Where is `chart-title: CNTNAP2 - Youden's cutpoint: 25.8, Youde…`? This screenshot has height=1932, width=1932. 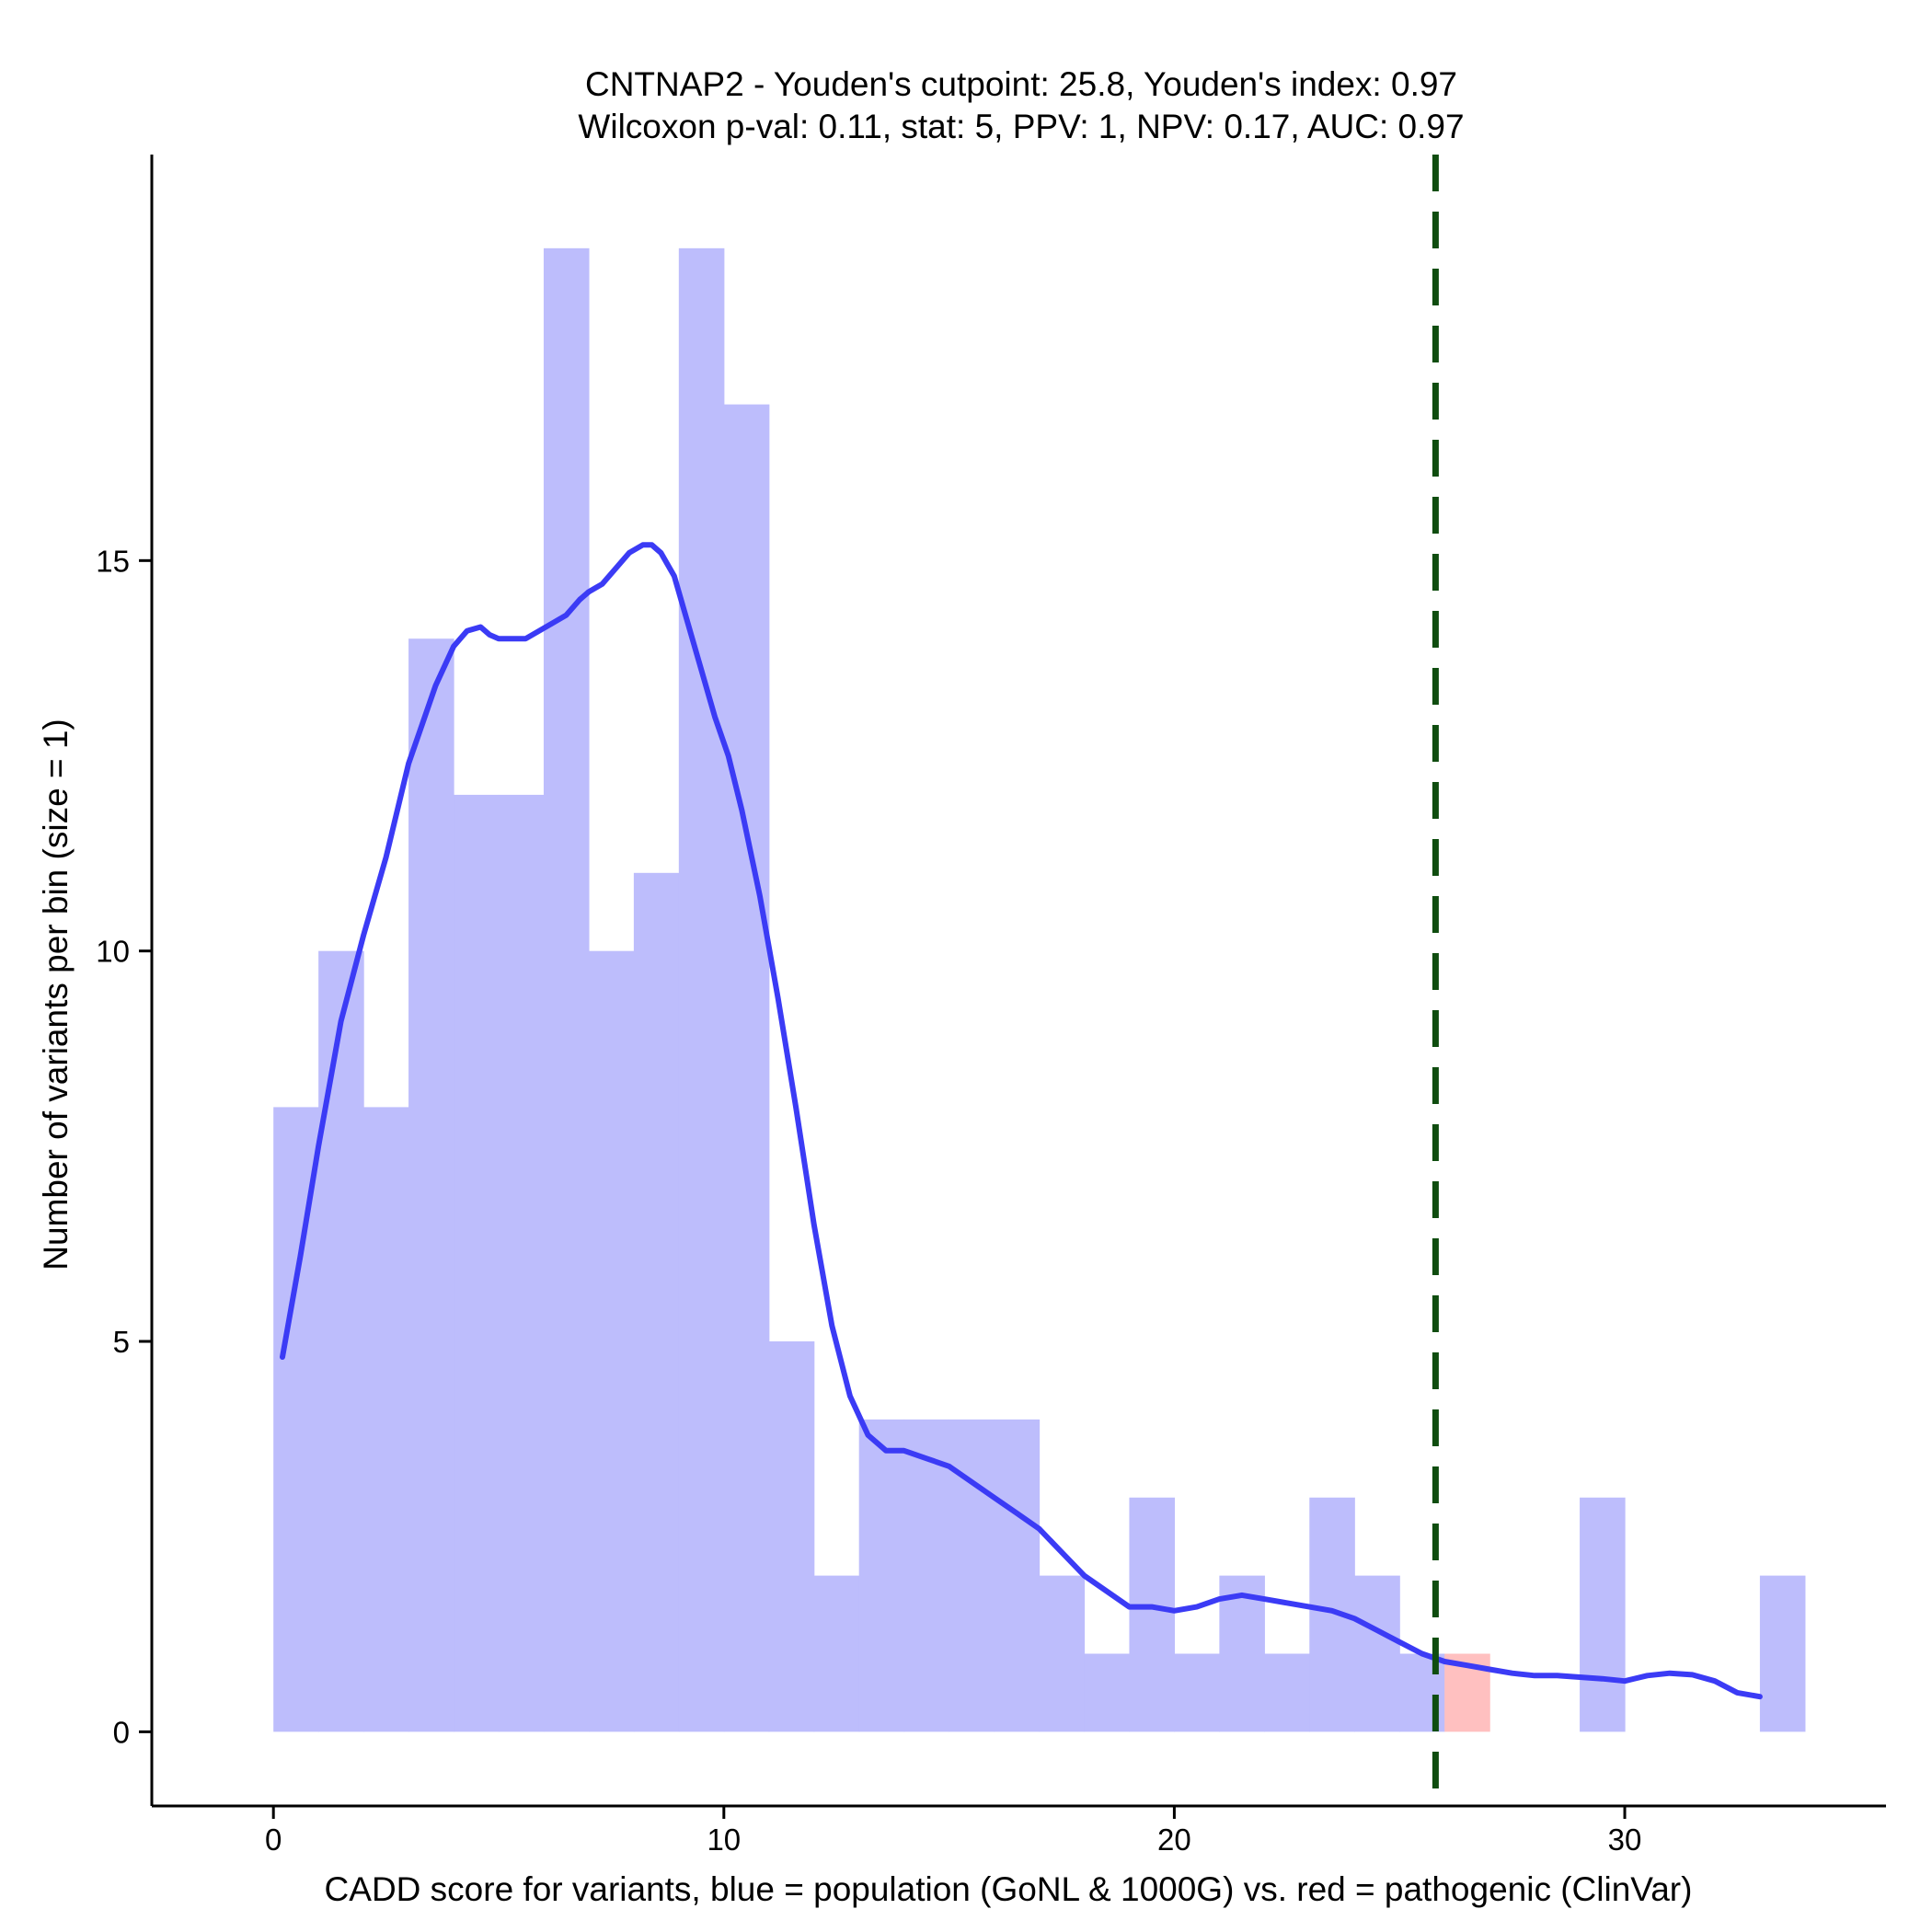
chart-title: CNTNAP2 - Youden's cutpoint: 25.8, Youde… is located at coordinates (1021, 84).